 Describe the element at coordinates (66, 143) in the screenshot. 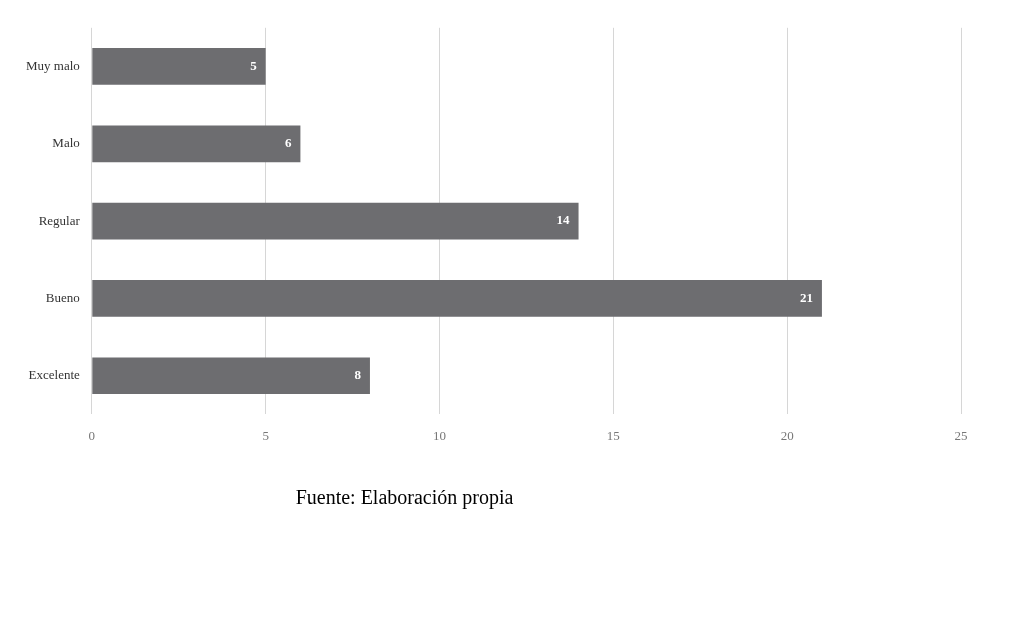

I see `y-tick-label: Malo` at that location.